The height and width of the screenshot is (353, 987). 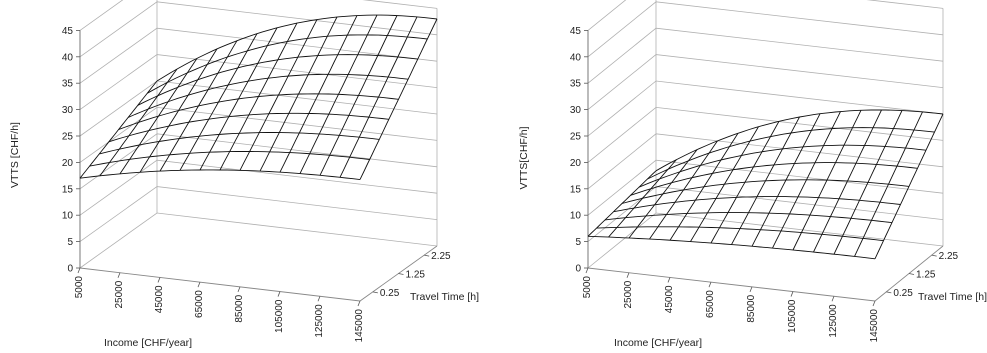 What do you see at coordinates (576, 110) in the screenshot?
I see `z-tick-label: 30` at bounding box center [576, 110].